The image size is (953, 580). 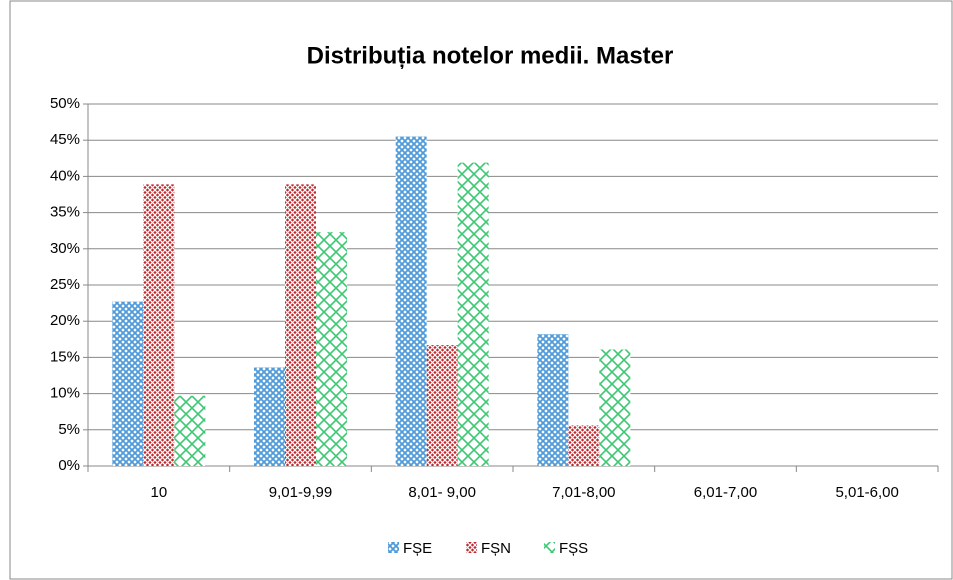 What do you see at coordinates (725, 492) in the screenshot?
I see `x-tick-label: 6,01-7,00` at bounding box center [725, 492].